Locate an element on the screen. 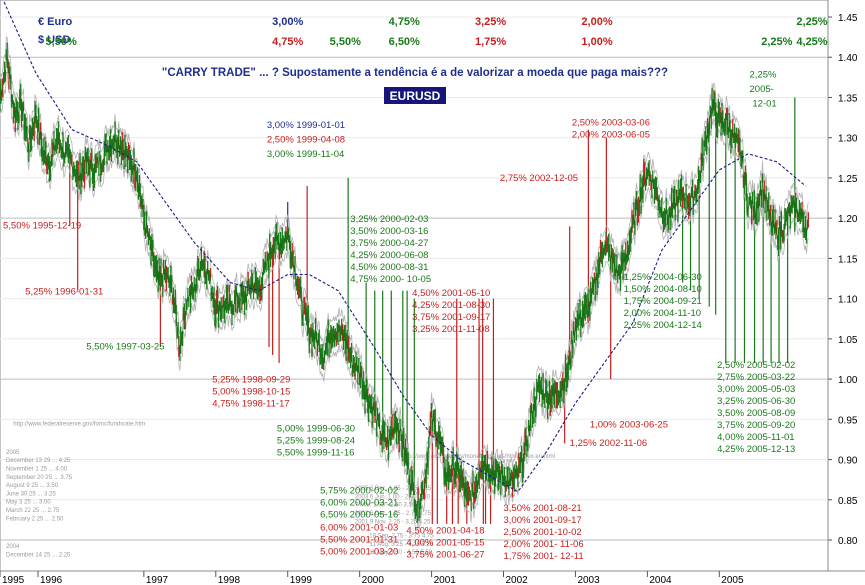 The height and width of the screenshot is (585, 865). faint-note-line: 2001 9 Nov. 2.25 - 3.25 4.25 is located at coordinates (393, 522).